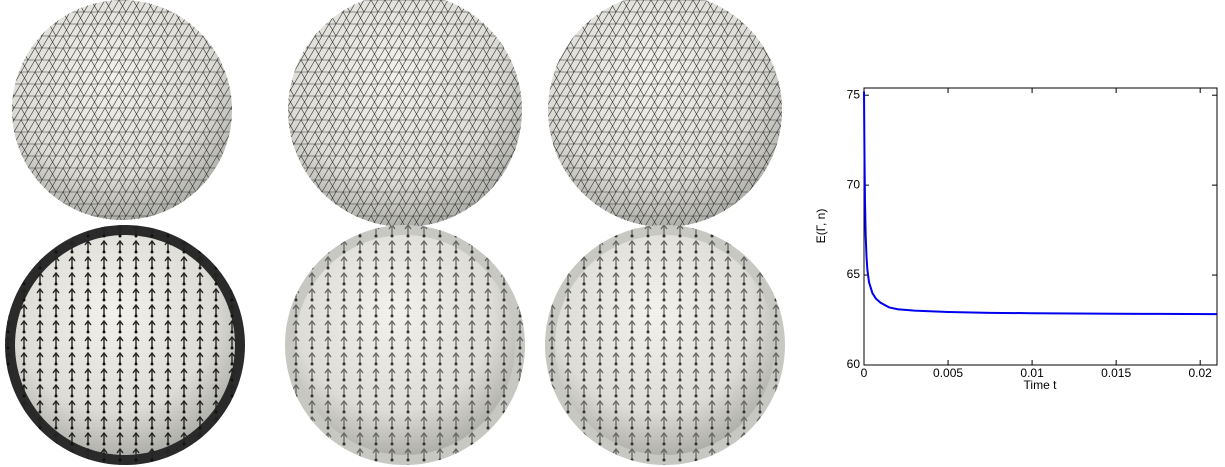  I want to click on x-axis-label: Time t, so click(1041, 385).